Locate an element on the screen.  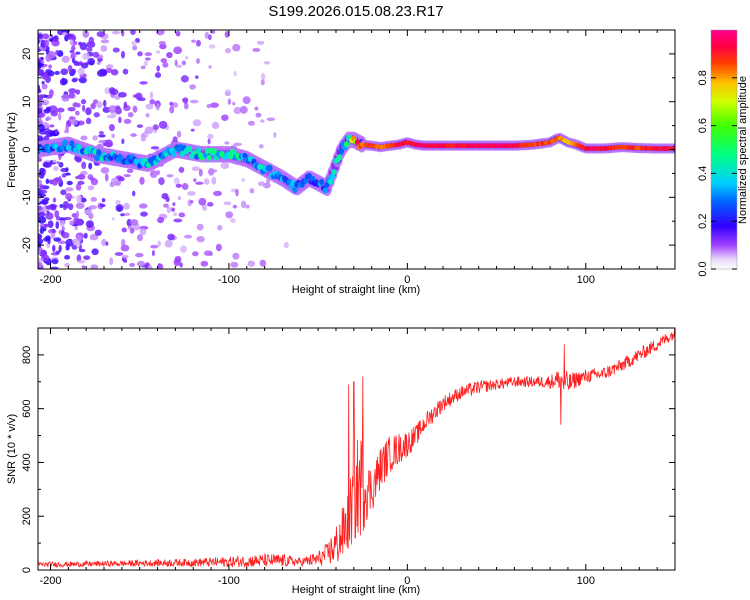
snr-xlabel: Height of straight line (km) is located at coordinates (356, 590).